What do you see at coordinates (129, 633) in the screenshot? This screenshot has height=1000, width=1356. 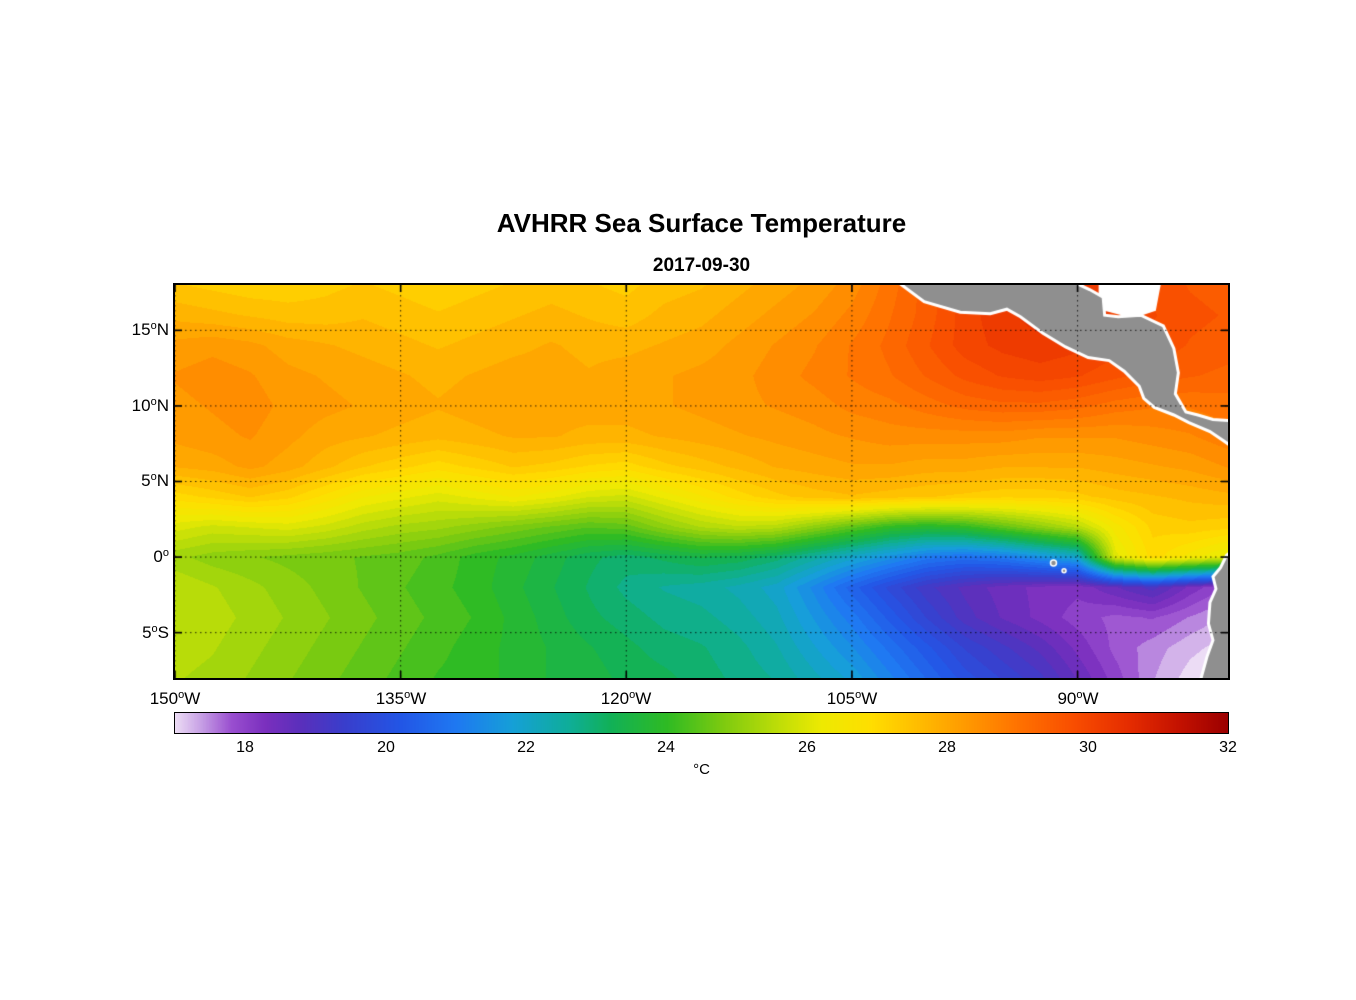 I see `y-tick-label-5s: 5oS` at bounding box center [129, 633].